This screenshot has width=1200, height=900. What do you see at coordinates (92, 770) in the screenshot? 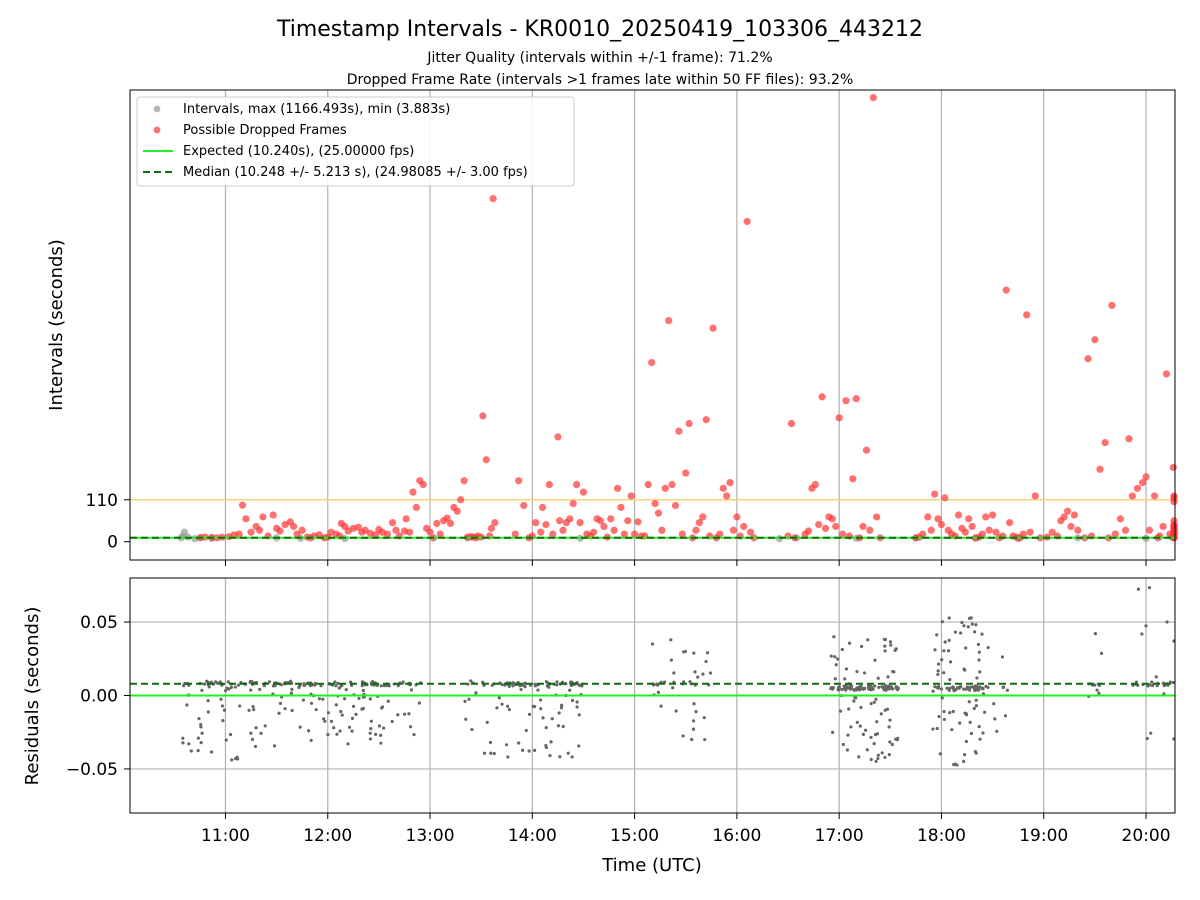
I see `y-tick-label: −0.05` at bounding box center [92, 770].